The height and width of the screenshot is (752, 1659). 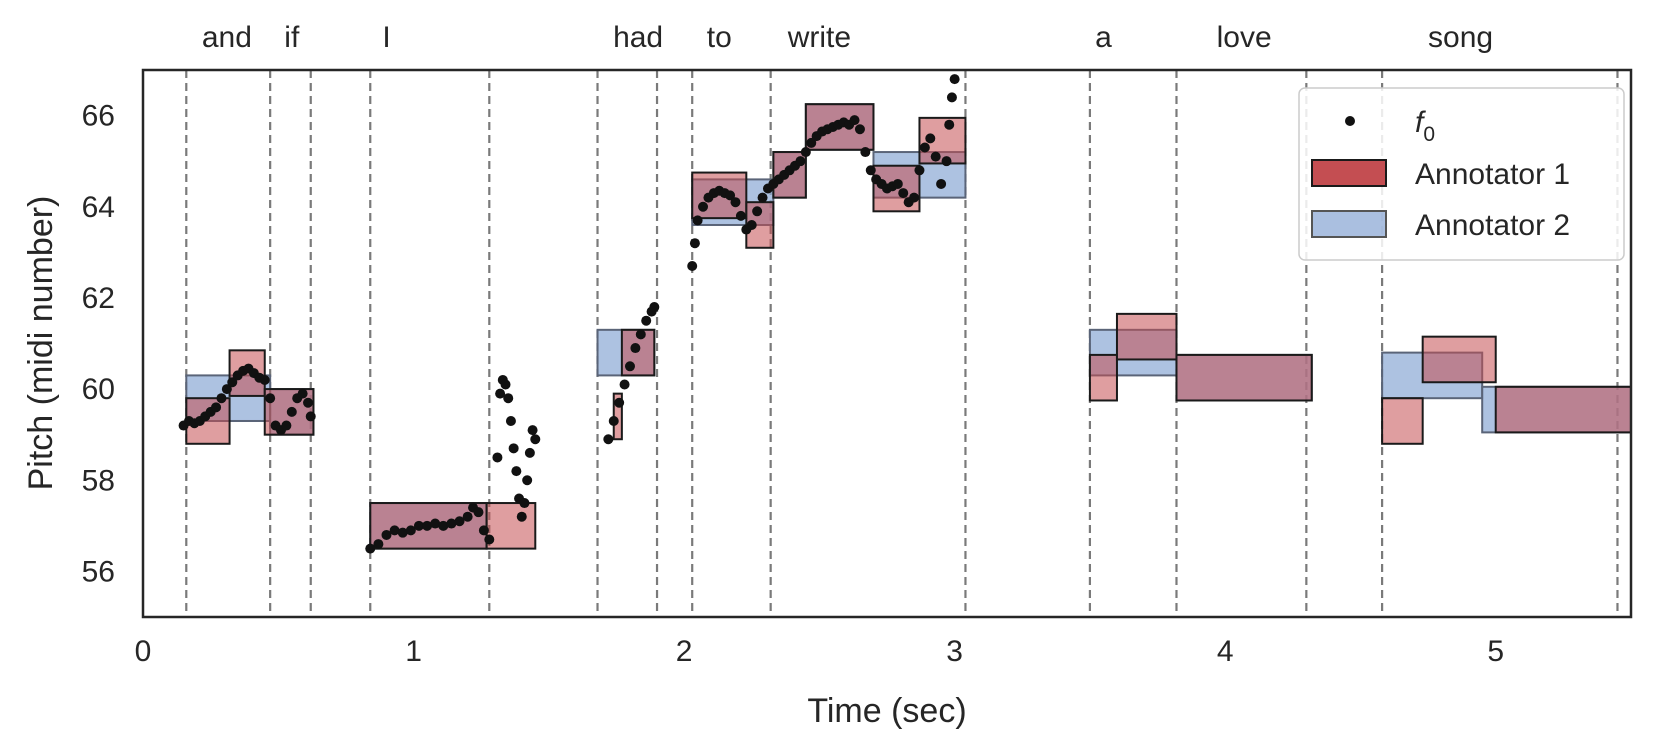 What do you see at coordinates (1349, 224) in the screenshot?
I see `legend-annotator-2-swatch` at bounding box center [1349, 224].